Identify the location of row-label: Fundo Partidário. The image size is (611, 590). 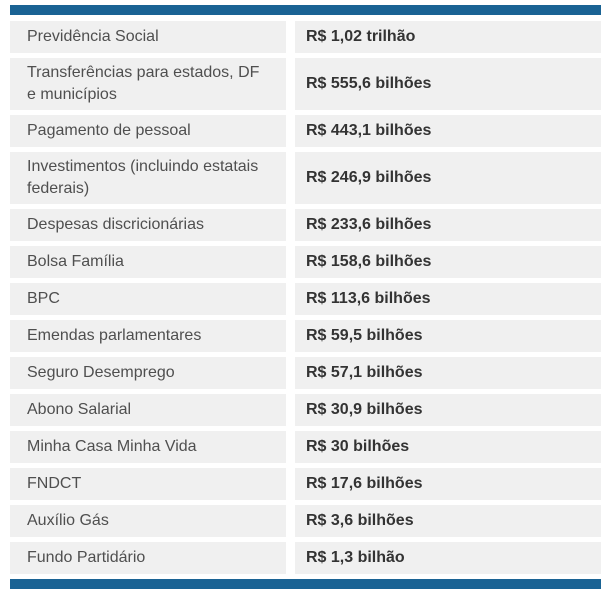
(148, 558).